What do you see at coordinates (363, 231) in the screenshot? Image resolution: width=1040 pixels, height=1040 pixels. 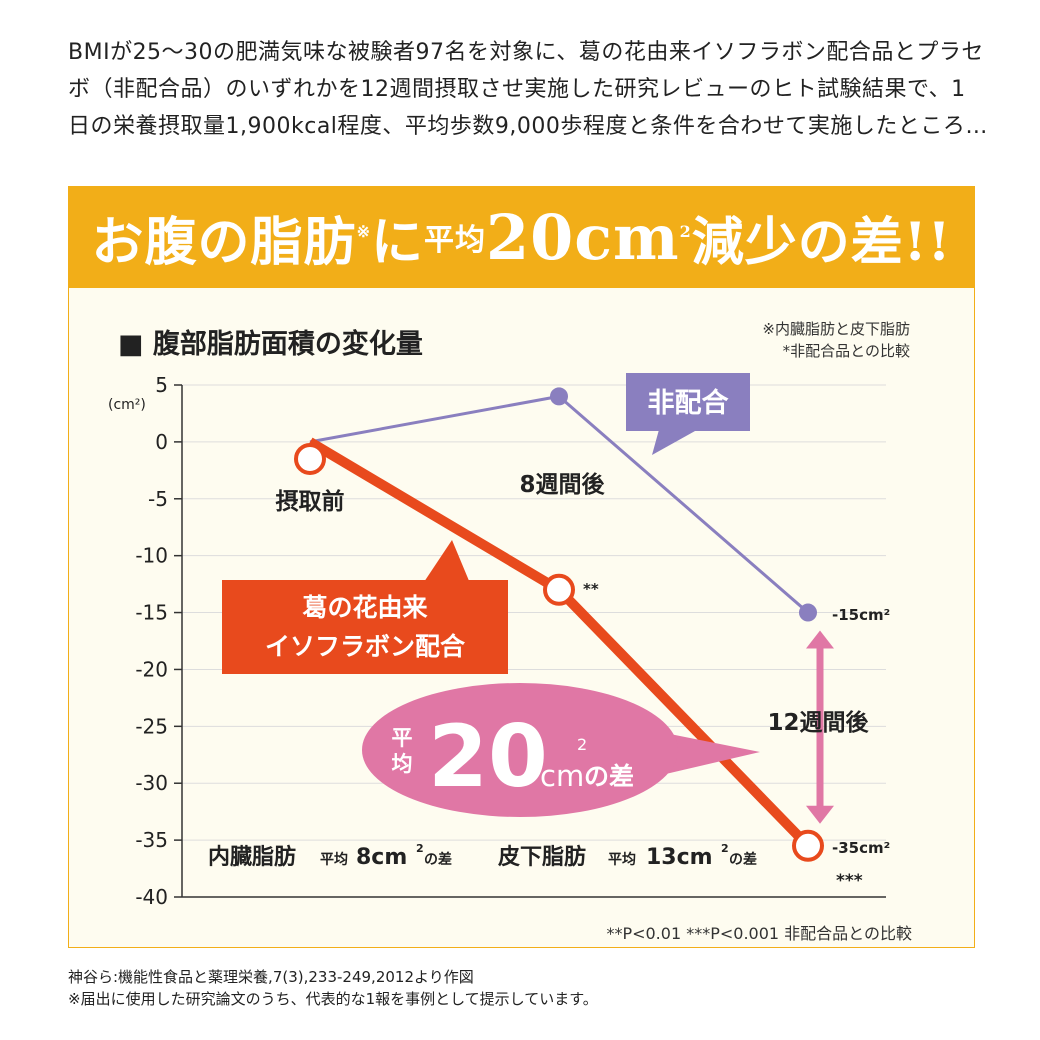 I see `headline-mark: ※` at bounding box center [363, 231].